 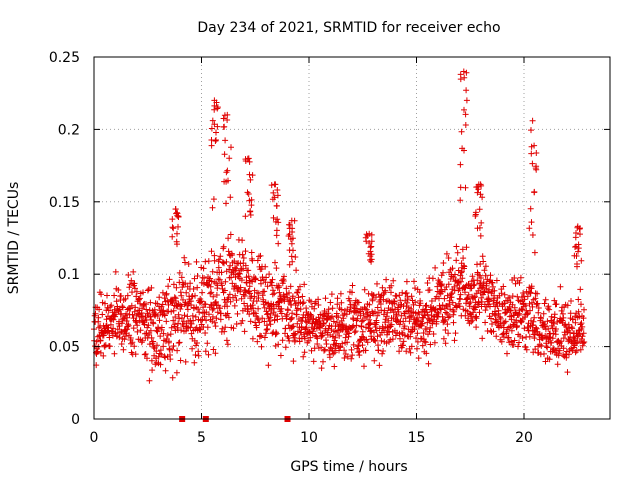 I want to click on y-tick-label: 0.05, so click(x=64, y=348).